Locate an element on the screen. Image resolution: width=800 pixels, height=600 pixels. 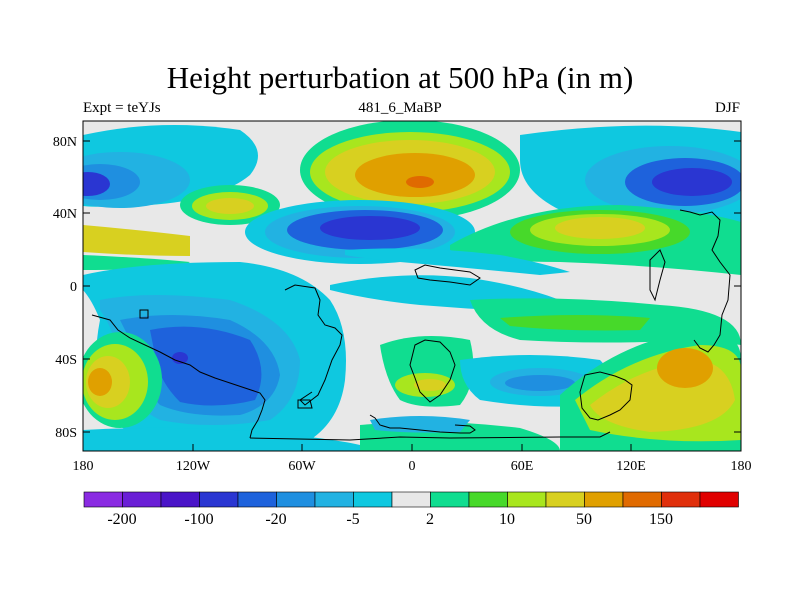
lat-label-80n: 80N is located at coordinates (65, 142).